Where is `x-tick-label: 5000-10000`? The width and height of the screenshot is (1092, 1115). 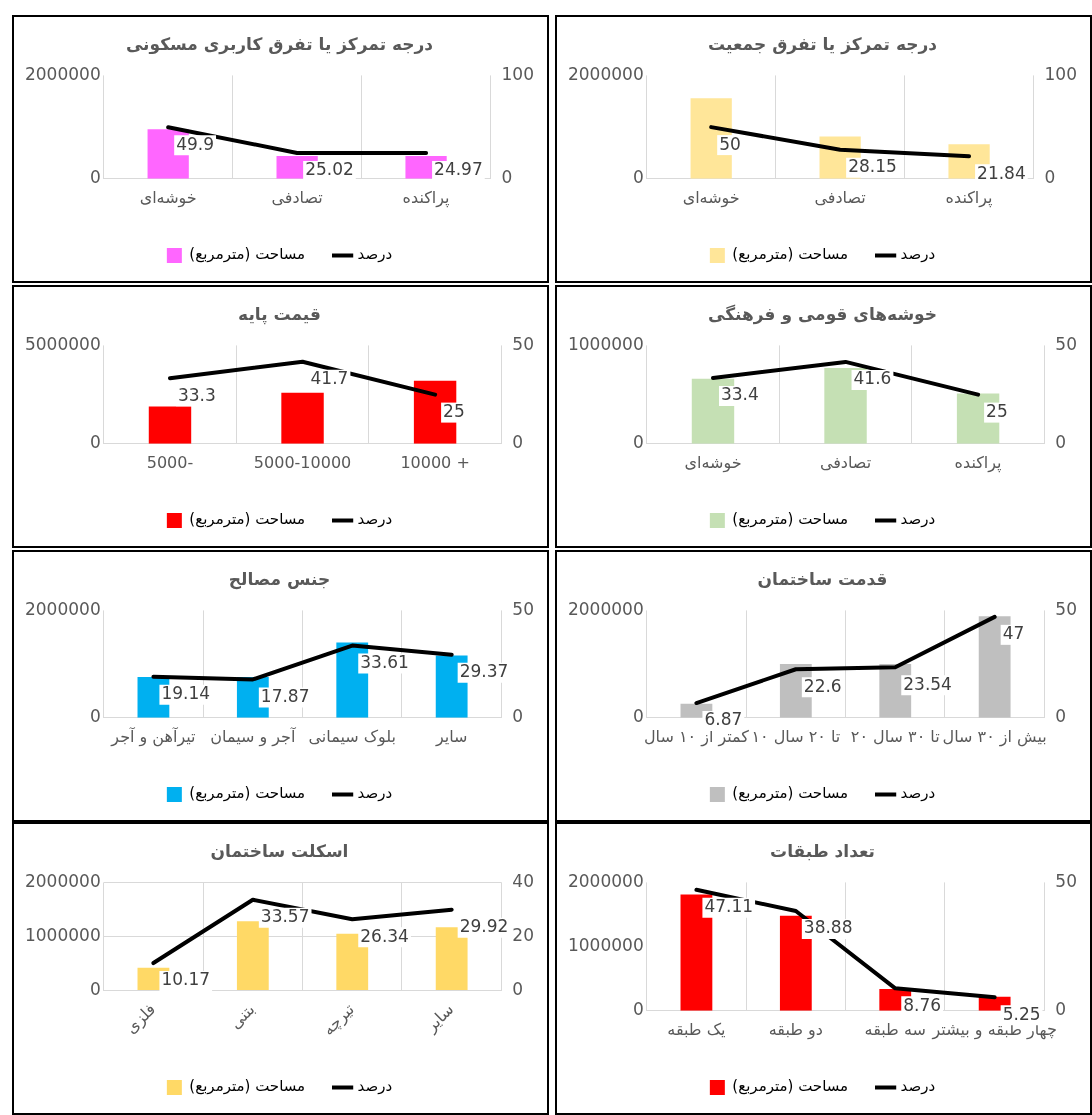
x-tick-label: 5000-10000 is located at coordinates (302, 462).